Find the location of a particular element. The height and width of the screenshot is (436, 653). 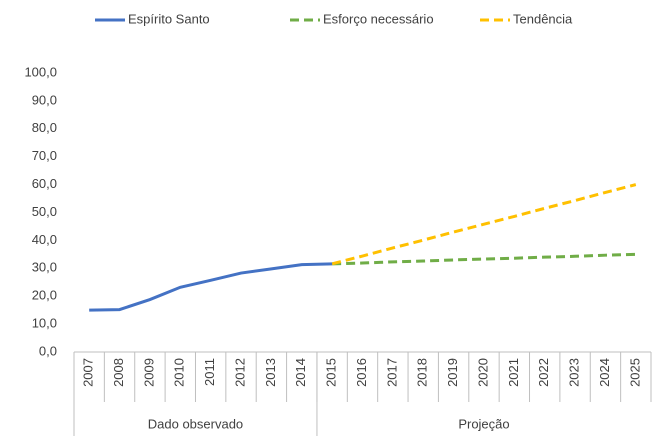

x-tick-label: 2025 is located at coordinates (634, 372).